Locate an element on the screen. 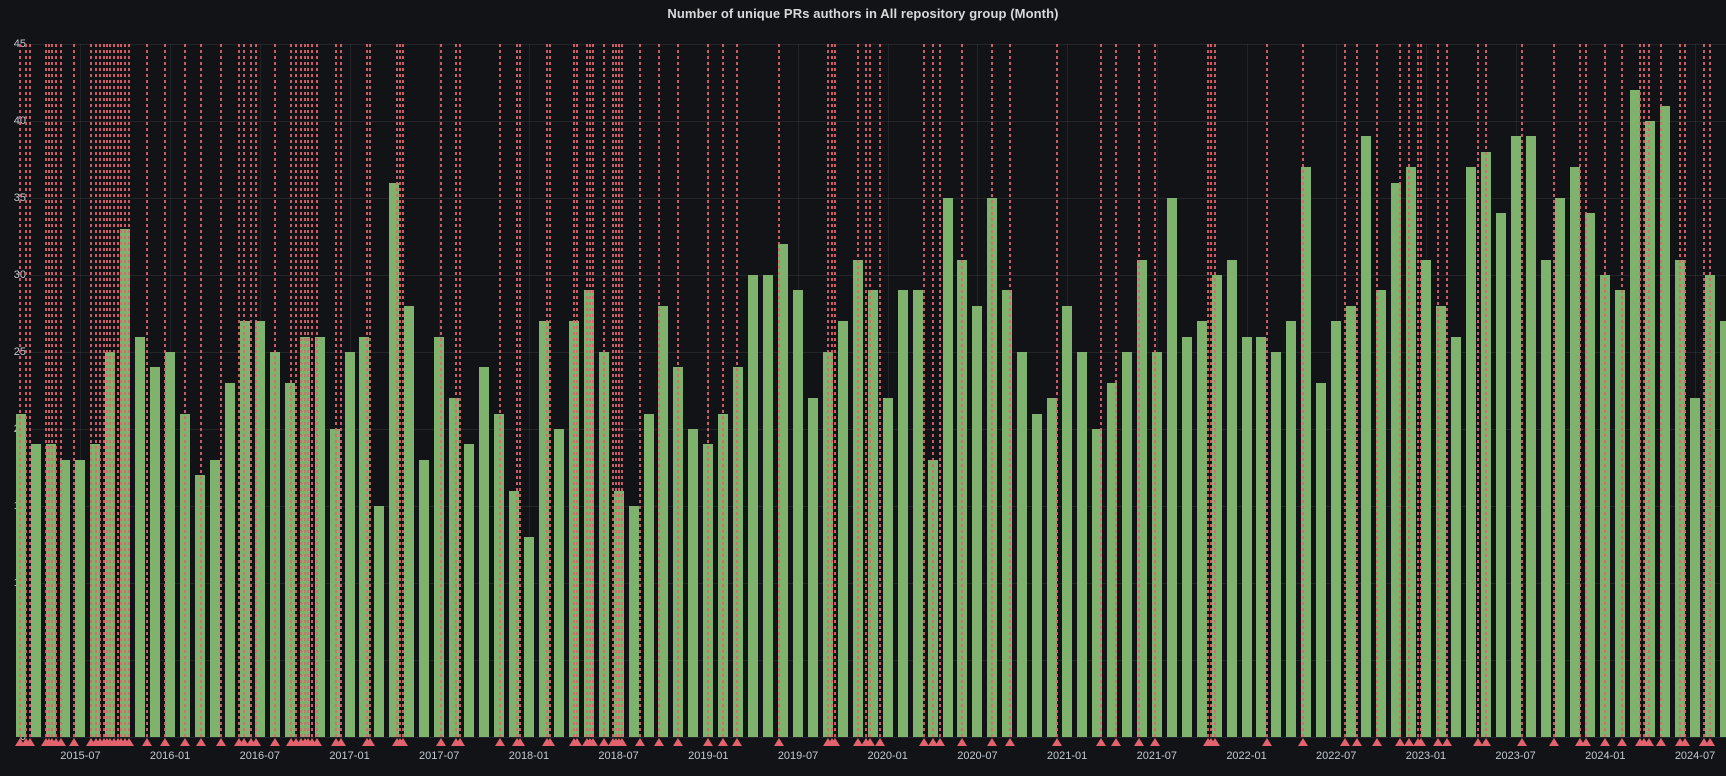 The width and height of the screenshot is (1726, 776). x-gridline is located at coordinates (529, 390).